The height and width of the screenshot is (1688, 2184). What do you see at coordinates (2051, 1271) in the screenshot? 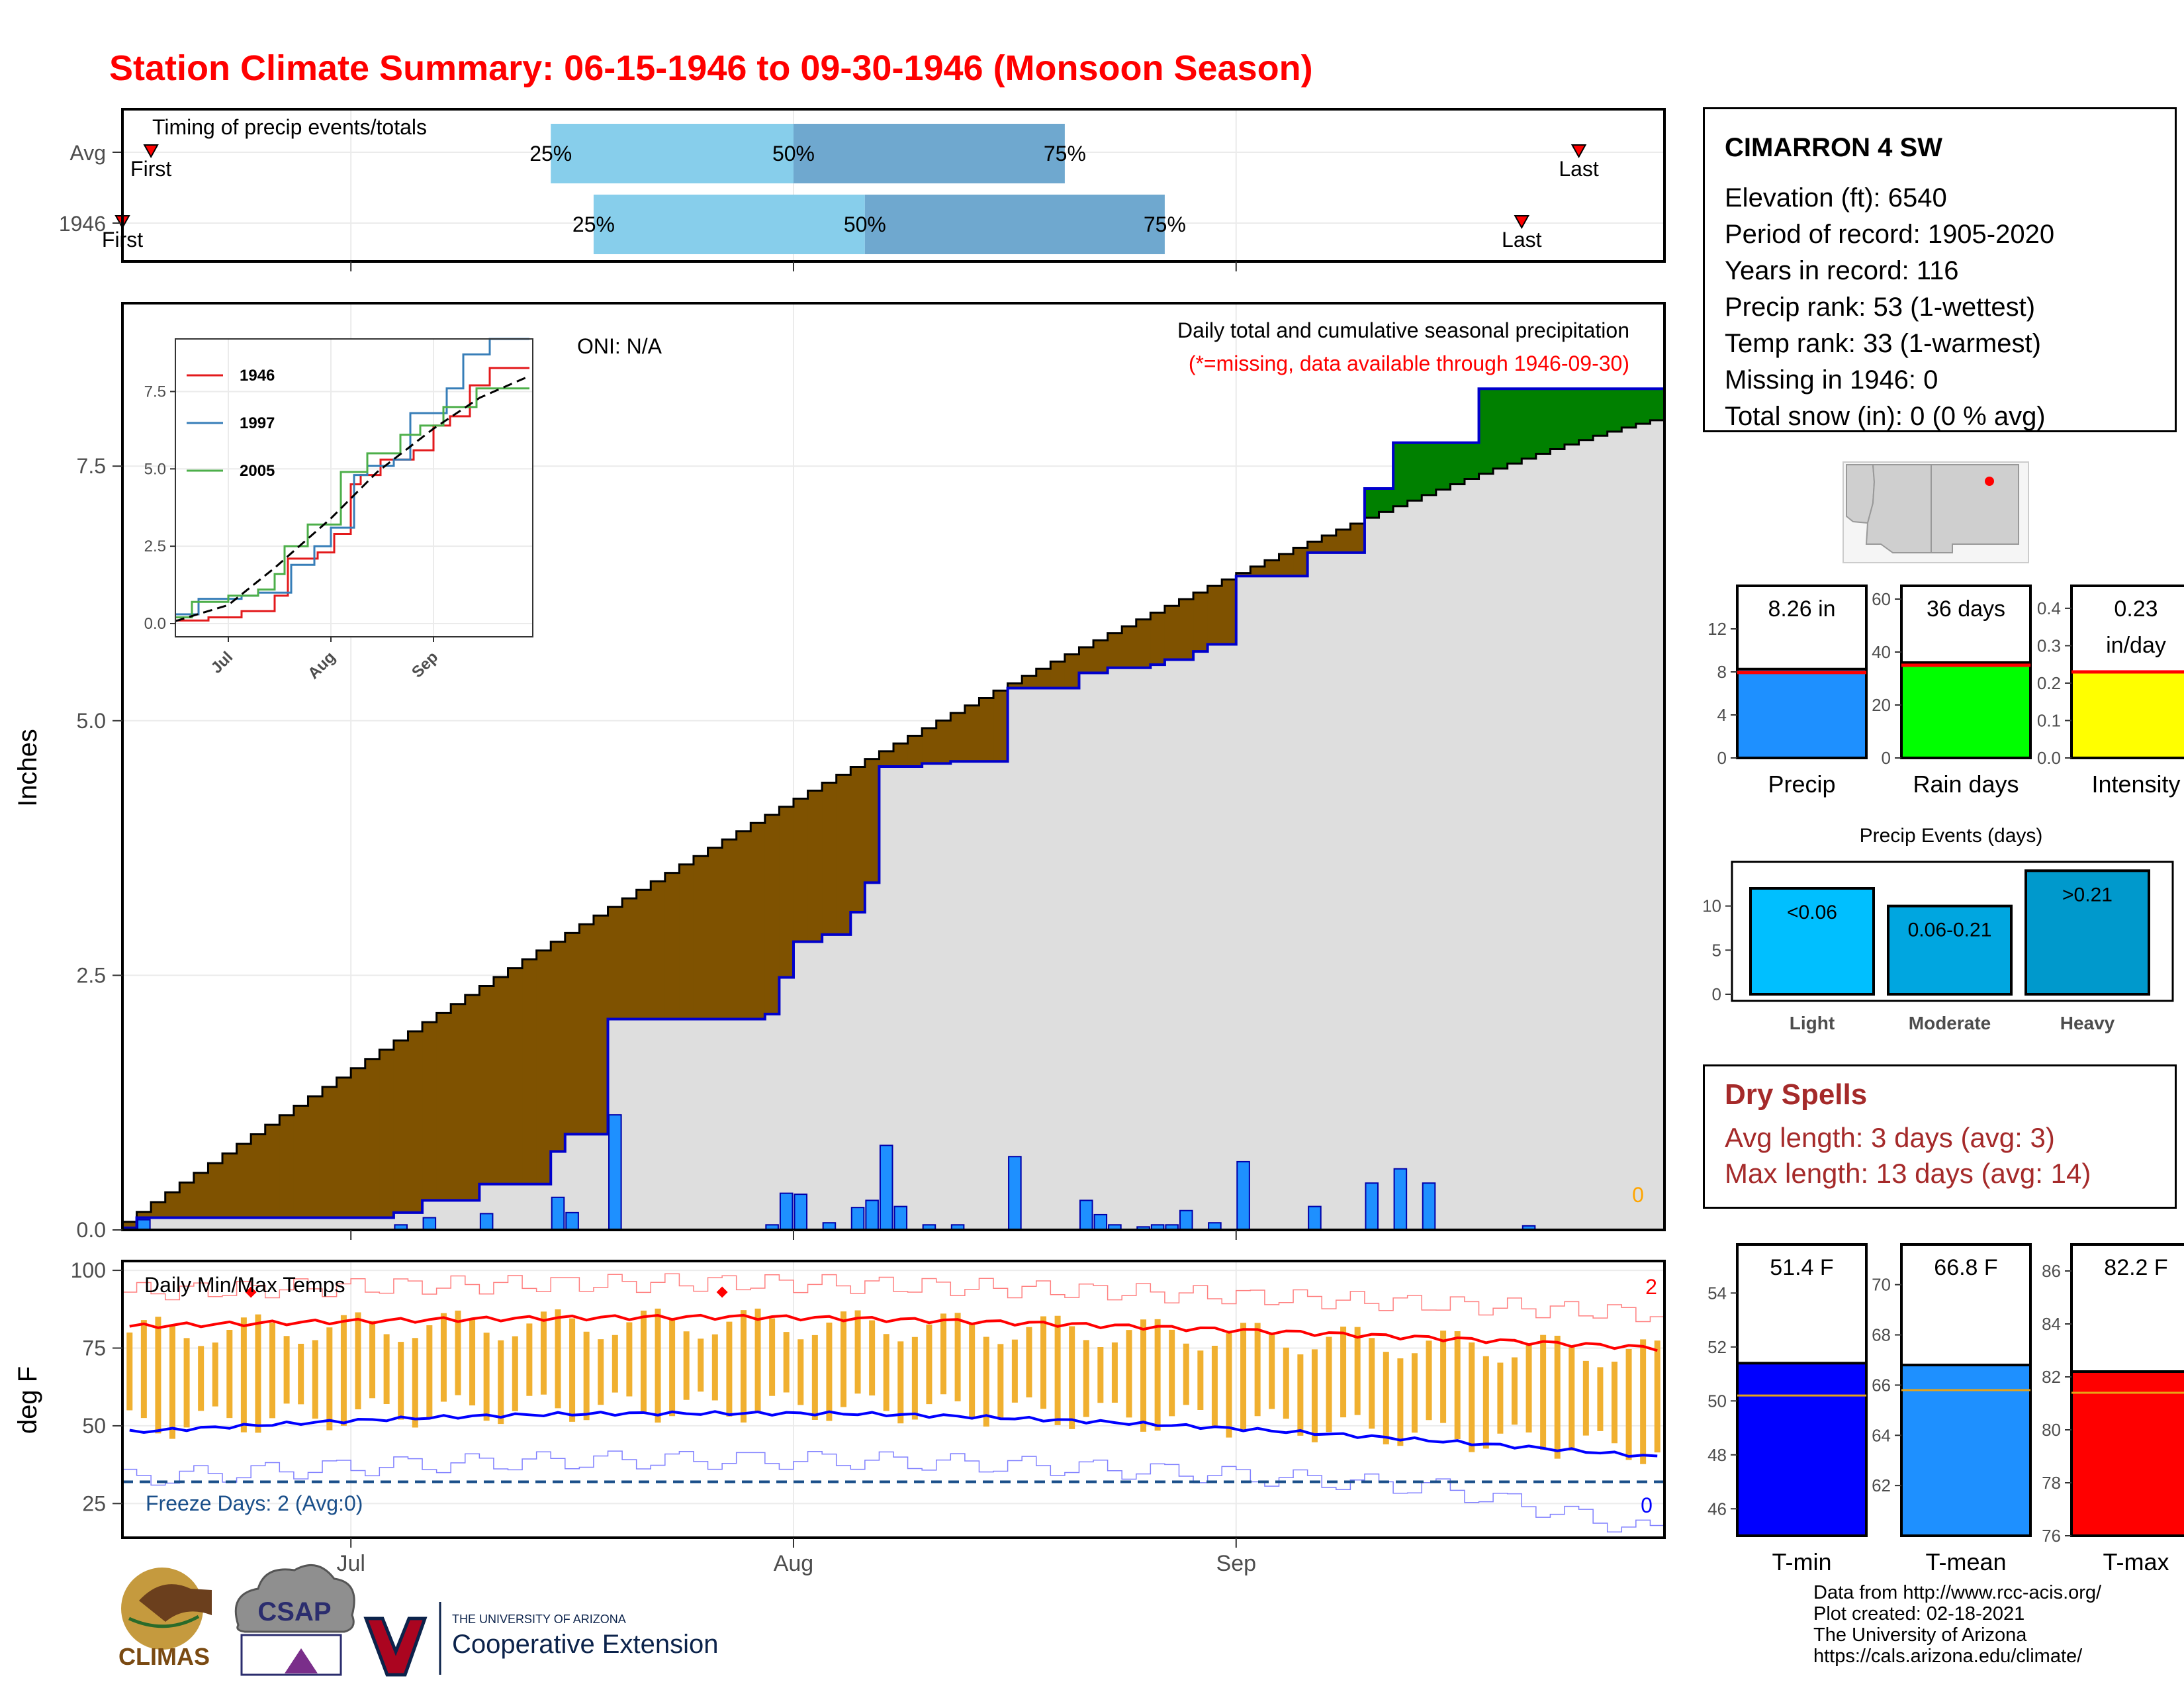
I see `summary-ytick-label: 86` at bounding box center [2051, 1271].